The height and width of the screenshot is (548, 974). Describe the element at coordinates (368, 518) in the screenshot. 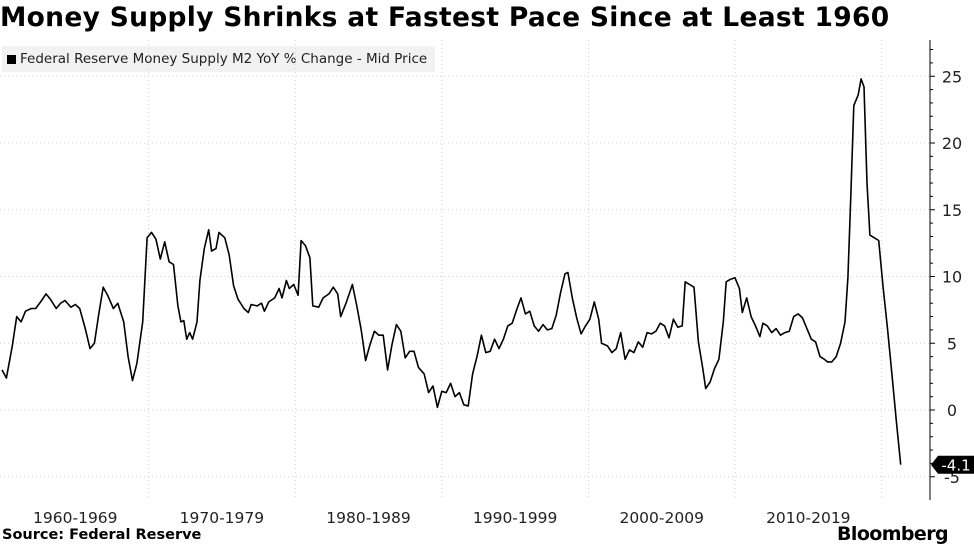

I see `x-category-label: 1980-1989` at that location.